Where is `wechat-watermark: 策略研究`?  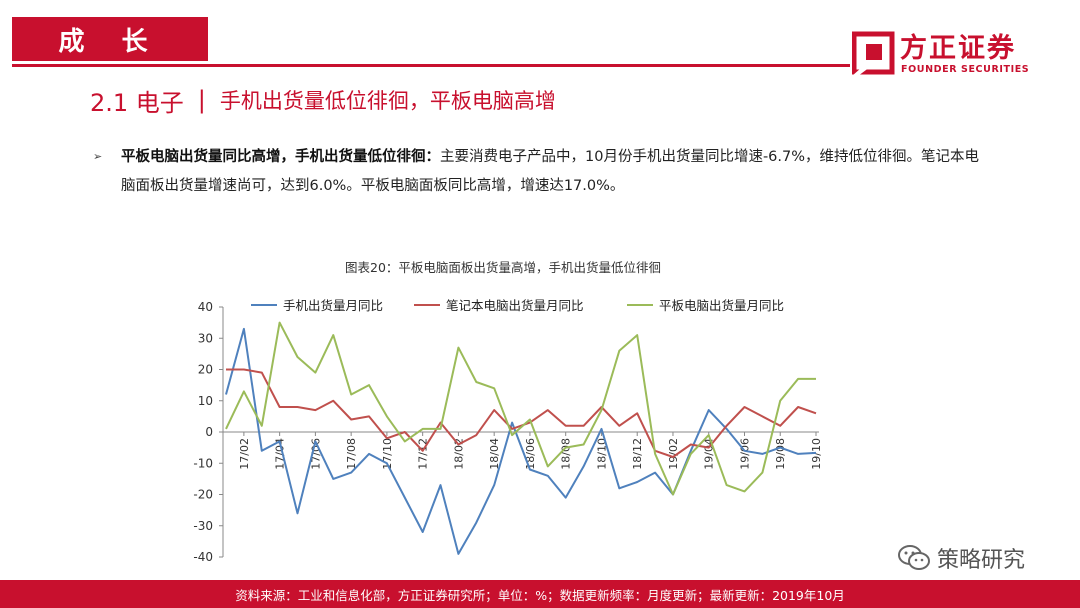 wechat-watermark: 策略研究 is located at coordinates (961, 558).